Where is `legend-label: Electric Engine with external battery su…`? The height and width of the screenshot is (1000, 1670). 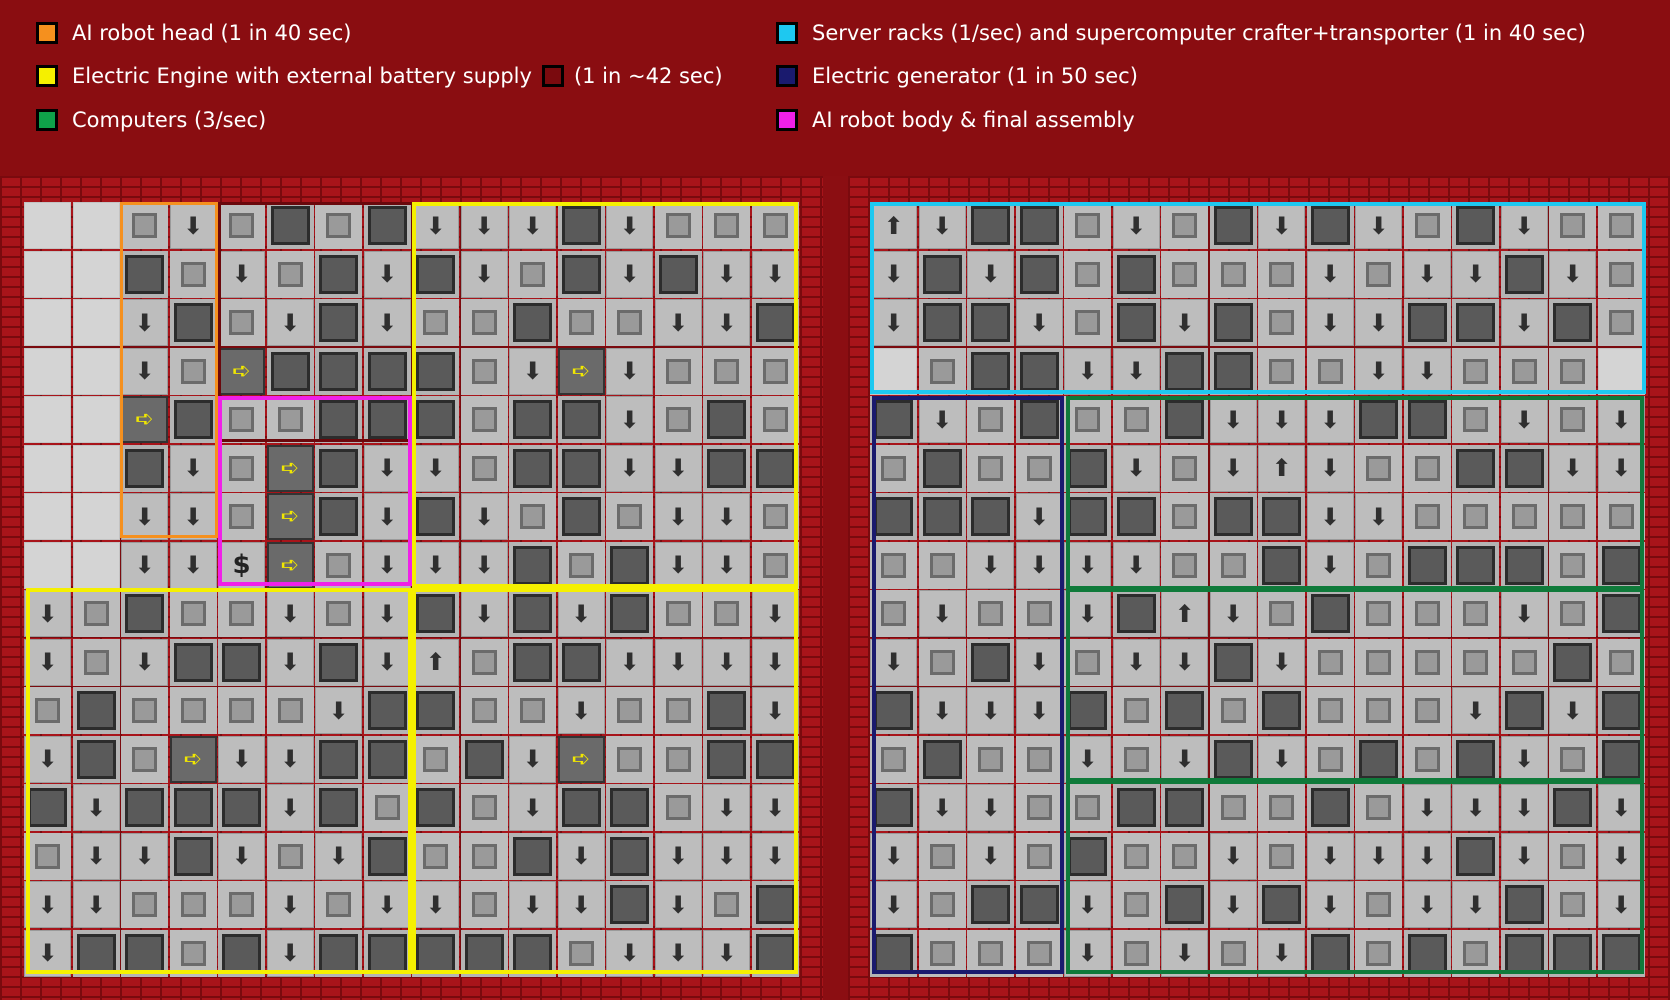 legend-label: Electric Engine with external battery su… is located at coordinates (302, 76).